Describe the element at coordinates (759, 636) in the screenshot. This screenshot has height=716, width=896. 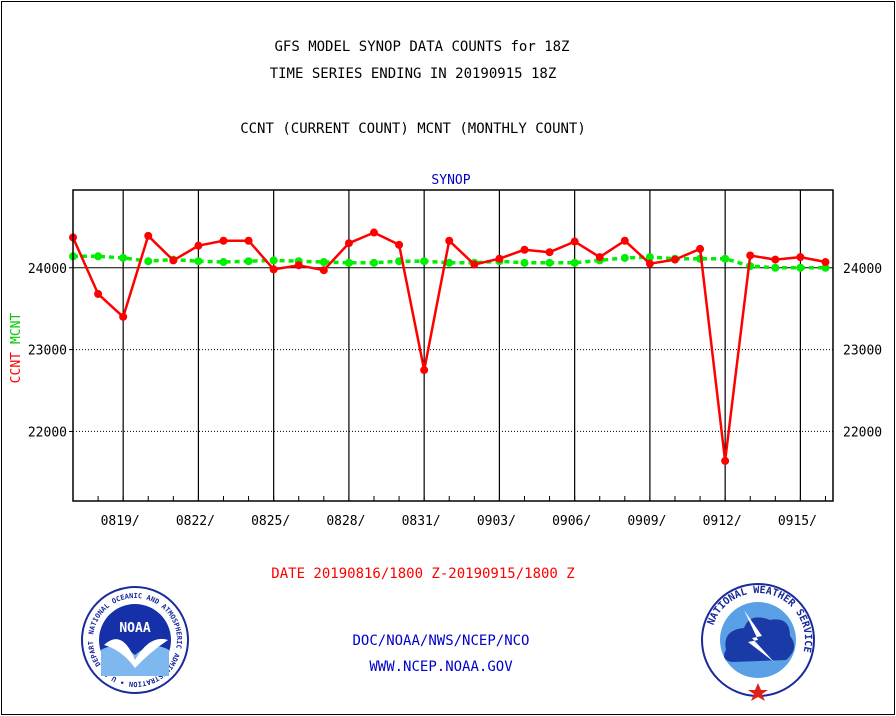
I see `nws-lightning-icon` at that location.